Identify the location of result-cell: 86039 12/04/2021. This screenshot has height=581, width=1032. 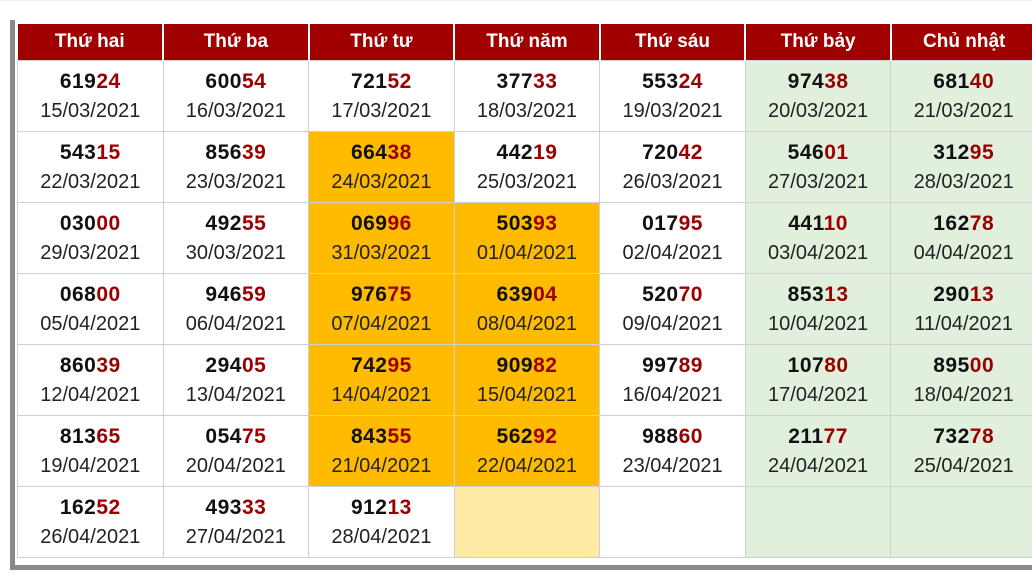
(90, 380).